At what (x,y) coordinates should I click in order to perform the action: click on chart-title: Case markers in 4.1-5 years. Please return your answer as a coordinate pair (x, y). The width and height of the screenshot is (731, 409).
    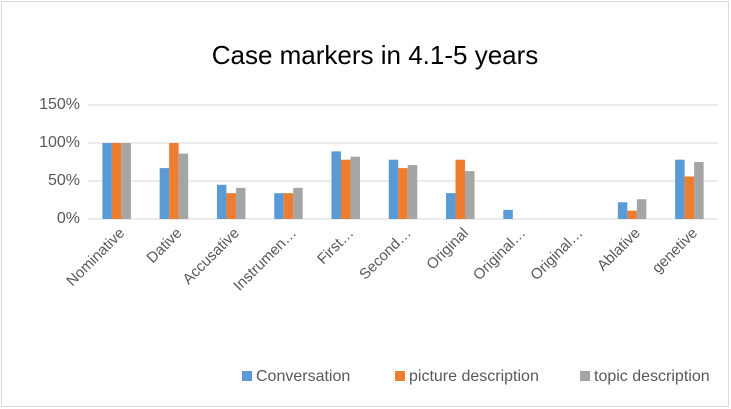
    Looking at the image, I should click on (375, 55).